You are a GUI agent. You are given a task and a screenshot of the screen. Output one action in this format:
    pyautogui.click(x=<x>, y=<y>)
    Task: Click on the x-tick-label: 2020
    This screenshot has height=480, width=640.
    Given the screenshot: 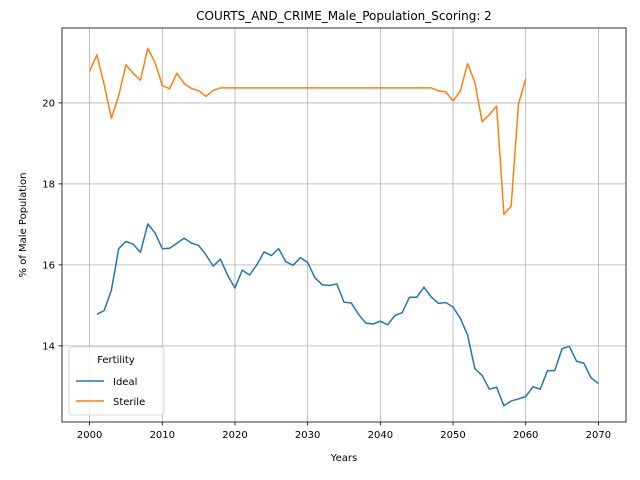 What is the action you would take?
    pyautogui.click(x=234, y=435)
    